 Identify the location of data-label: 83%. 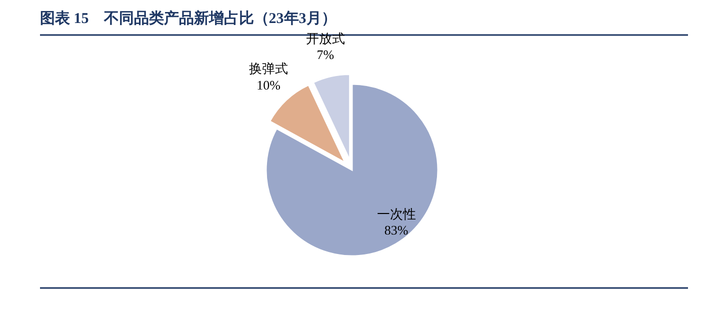
(396, 230).